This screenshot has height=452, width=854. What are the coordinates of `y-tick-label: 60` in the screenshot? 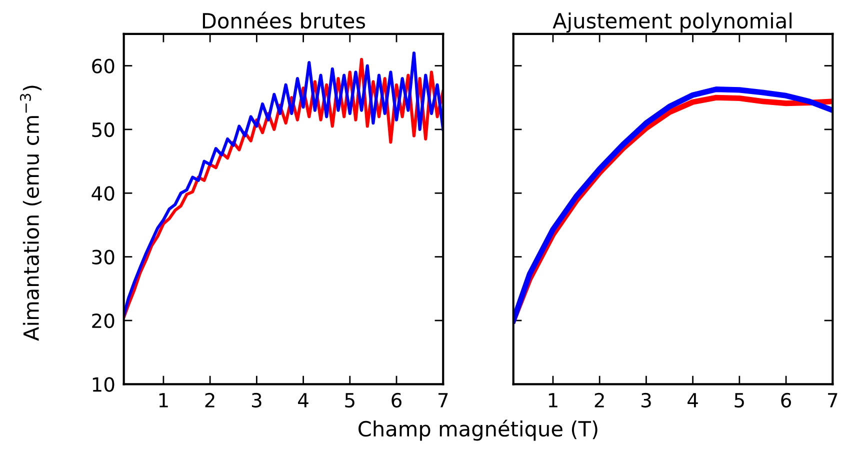 It's located at (103, 66).